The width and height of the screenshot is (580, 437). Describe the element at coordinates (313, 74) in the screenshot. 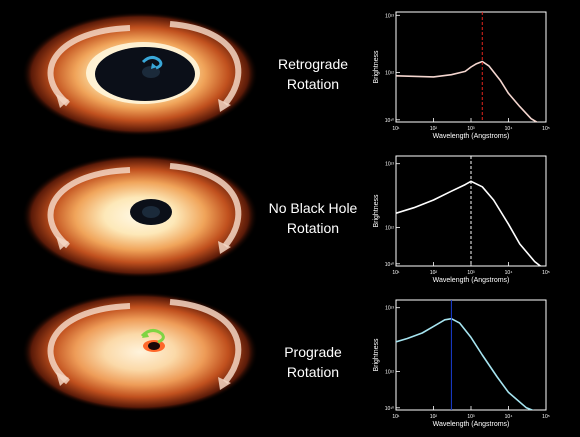

I see `panel-label-retrograde: Retrograde Rotation` at that location.